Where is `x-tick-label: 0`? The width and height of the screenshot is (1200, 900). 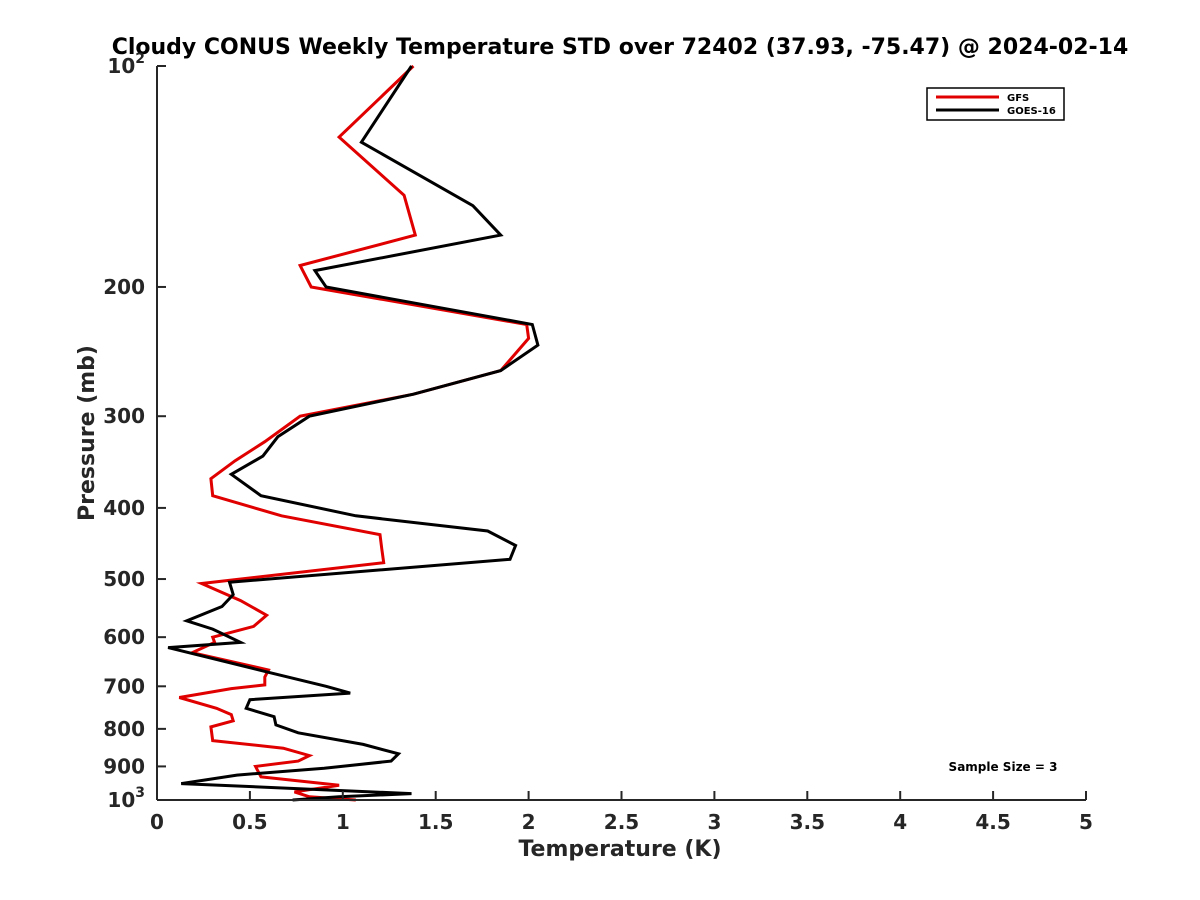
x-tick-label: 0 is located at coordinates (157, 822).